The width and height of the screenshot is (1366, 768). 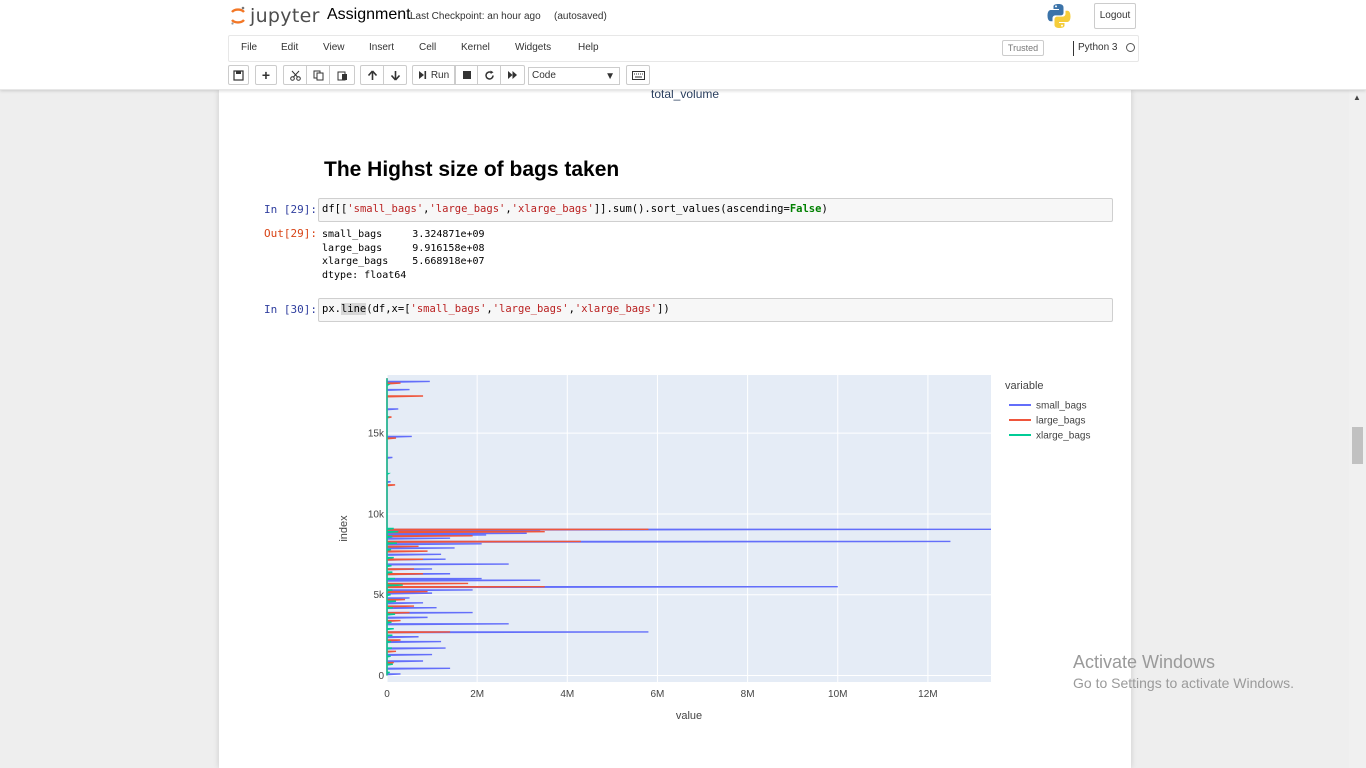 What do you see at coordinates (1144, 662) in the screenshot?
I see `activate-windows-title: Activate Windows` at bounding box center [1144, 662].